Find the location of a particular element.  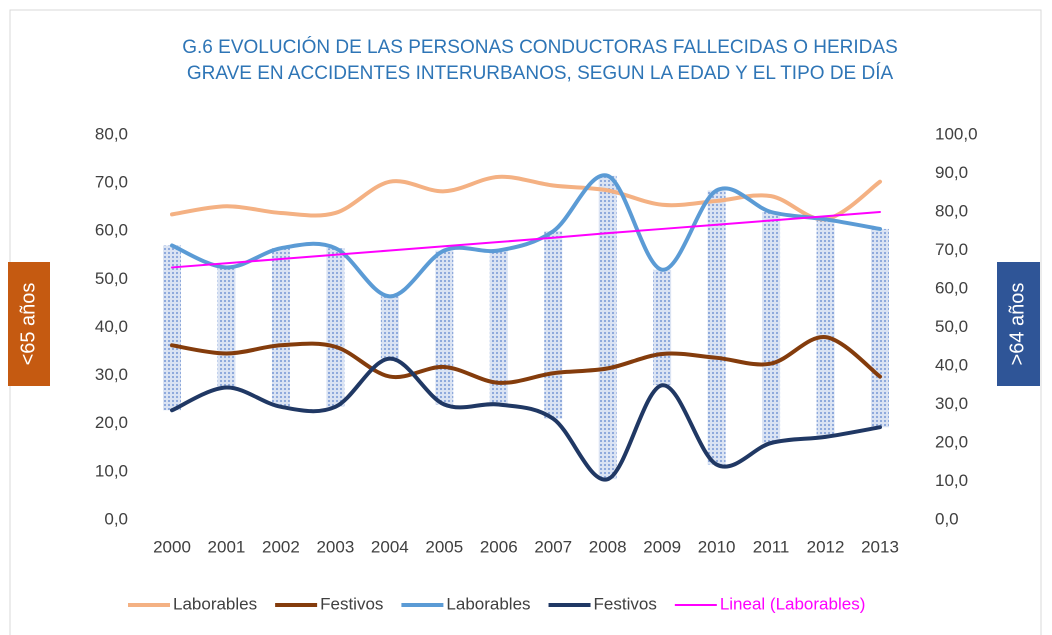

y-label-box is located at coordinates (29, 324).